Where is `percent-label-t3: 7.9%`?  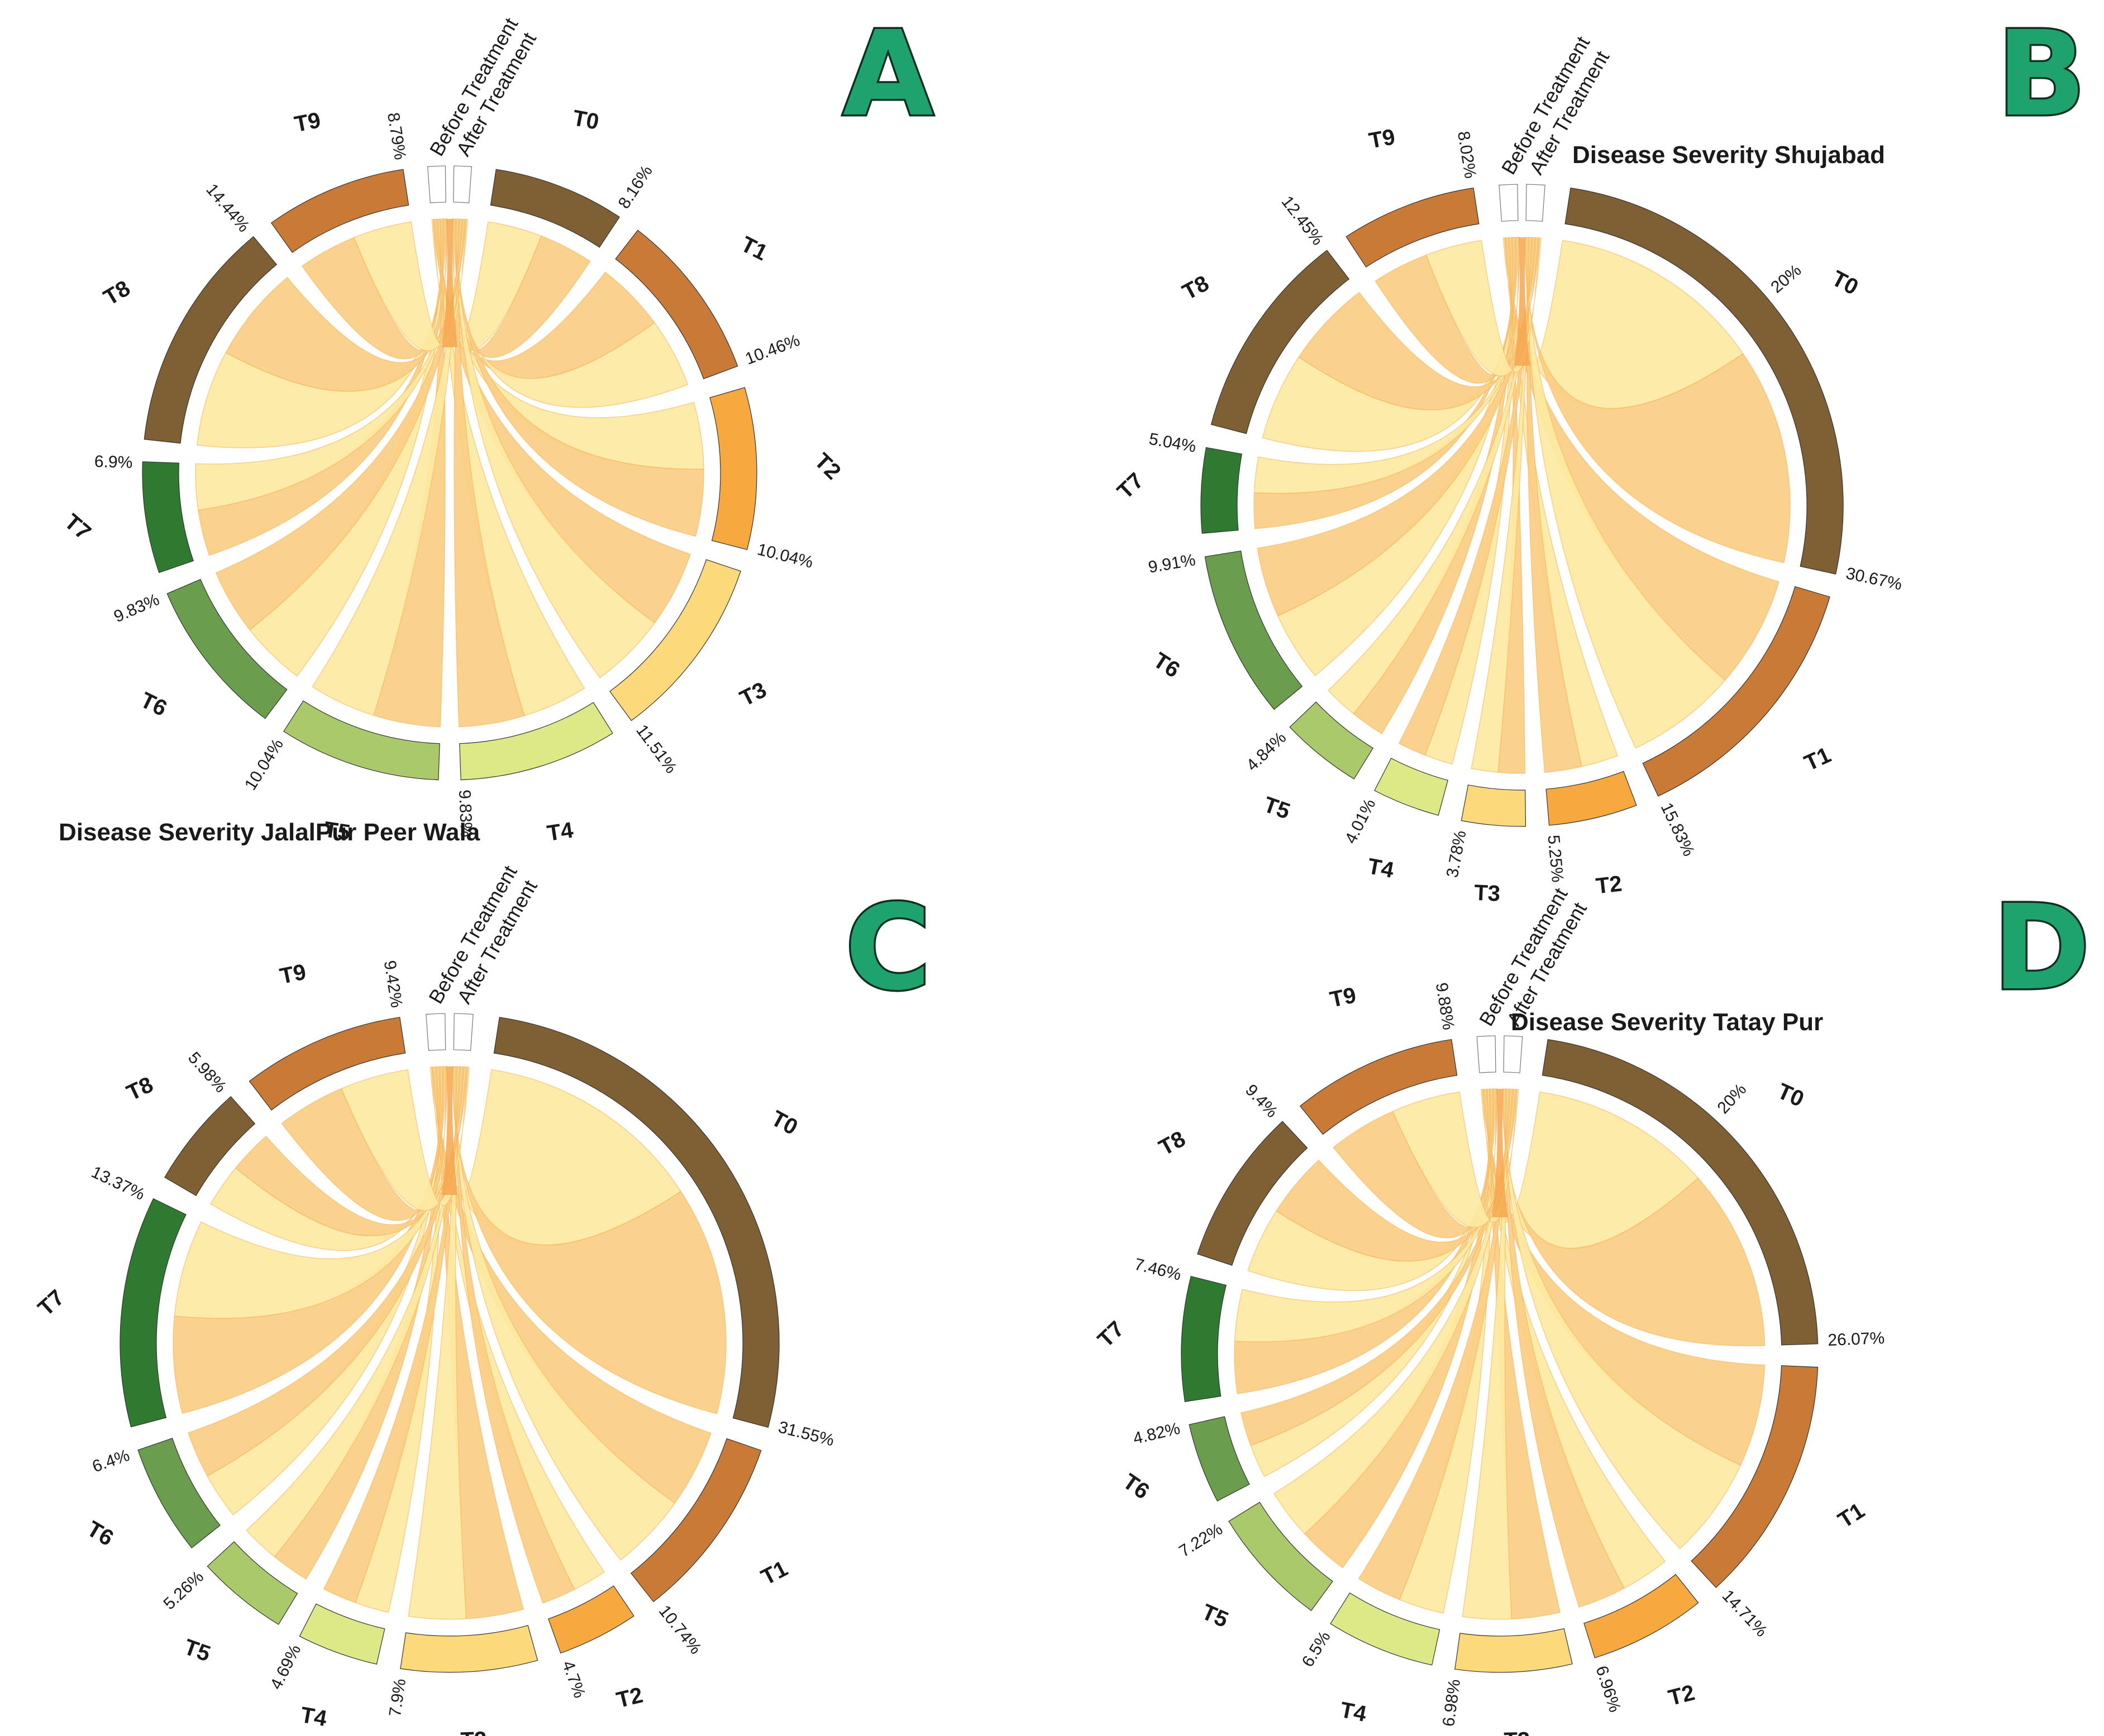
percent-label-t3: 7.9% is located at coordinates (397, 1697).